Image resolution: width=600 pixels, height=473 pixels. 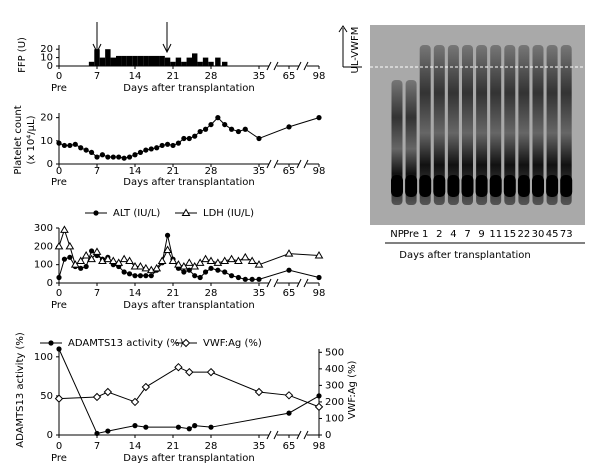 I want to click on x-tick-label: 98, so click(x=319, y=293).